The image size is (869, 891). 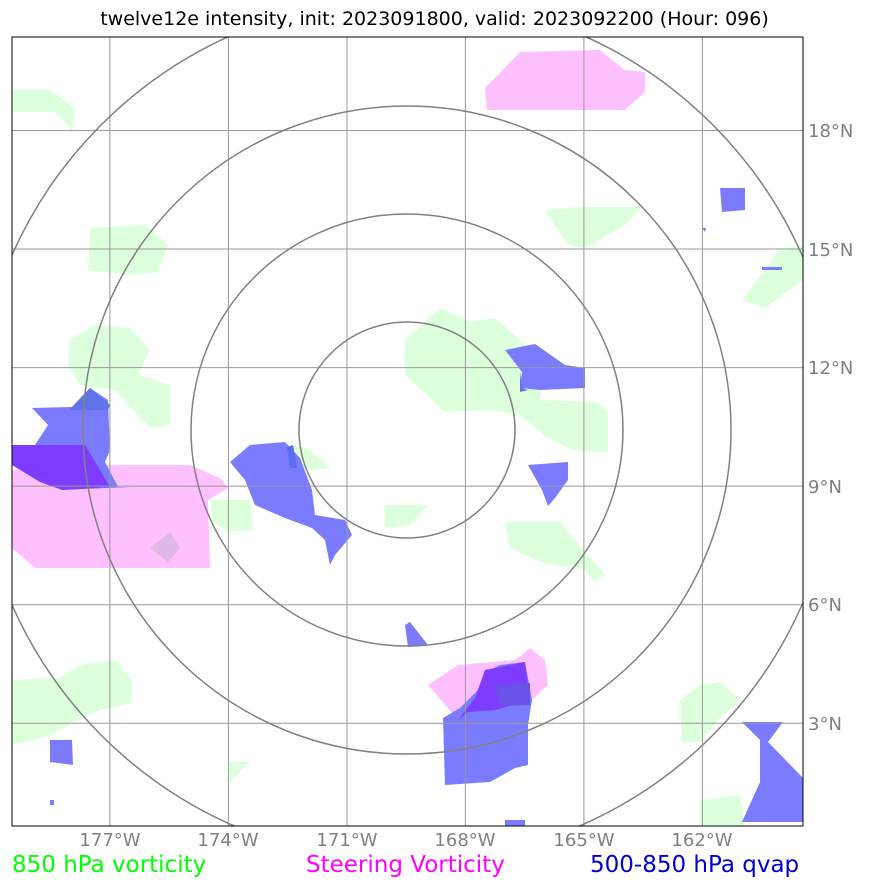 I want to click on lat-label: 9°N, so click(x=825, y=487).